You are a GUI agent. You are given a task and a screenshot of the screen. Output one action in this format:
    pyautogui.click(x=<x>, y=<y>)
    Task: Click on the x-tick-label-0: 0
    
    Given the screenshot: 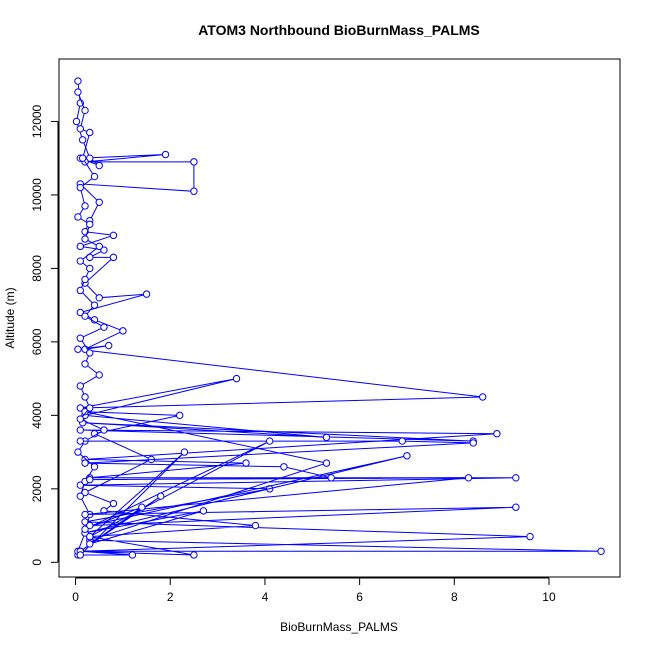 What is the action you would take?
    pyautogui.click(x=75, y=597)
    